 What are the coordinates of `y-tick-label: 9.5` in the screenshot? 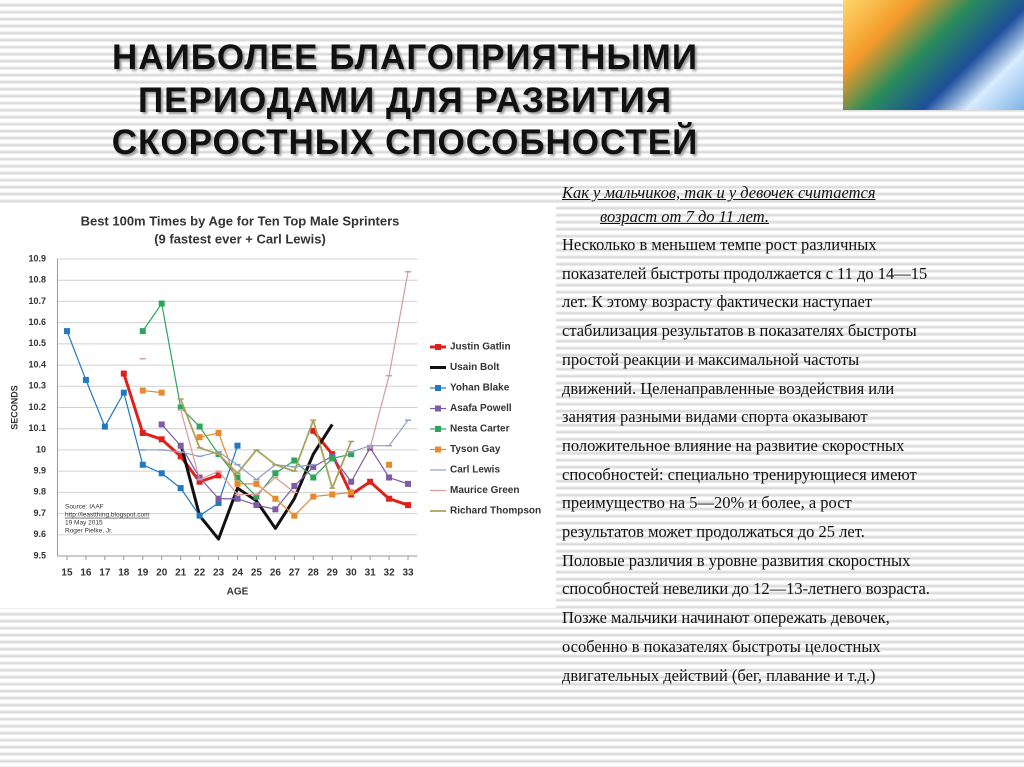 It's located at (39, 555).